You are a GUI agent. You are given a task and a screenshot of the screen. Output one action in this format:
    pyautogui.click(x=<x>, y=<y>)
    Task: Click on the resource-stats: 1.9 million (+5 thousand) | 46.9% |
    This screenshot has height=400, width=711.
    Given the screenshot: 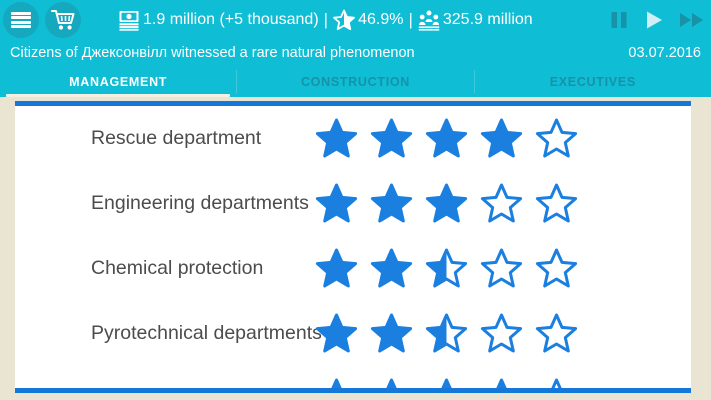 What is the action you would take?
    pyautogui.click(x=325, y=20)
    